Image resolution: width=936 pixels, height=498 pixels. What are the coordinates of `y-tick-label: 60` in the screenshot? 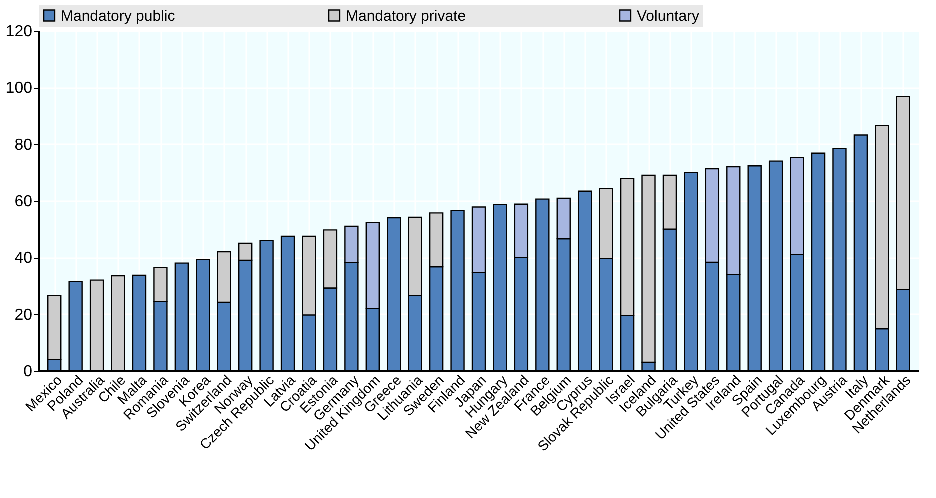 It's located at (23, 202).